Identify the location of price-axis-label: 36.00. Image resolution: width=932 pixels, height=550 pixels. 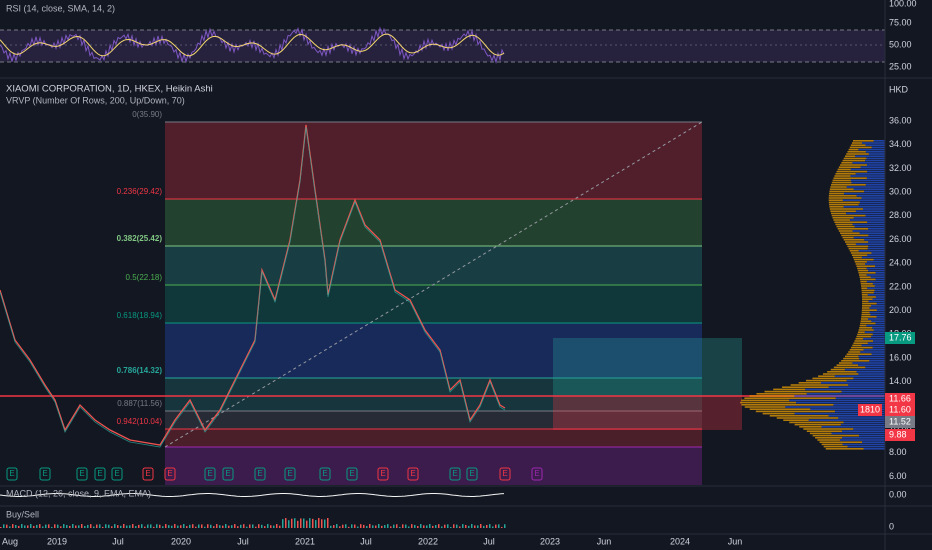
(900, 120).